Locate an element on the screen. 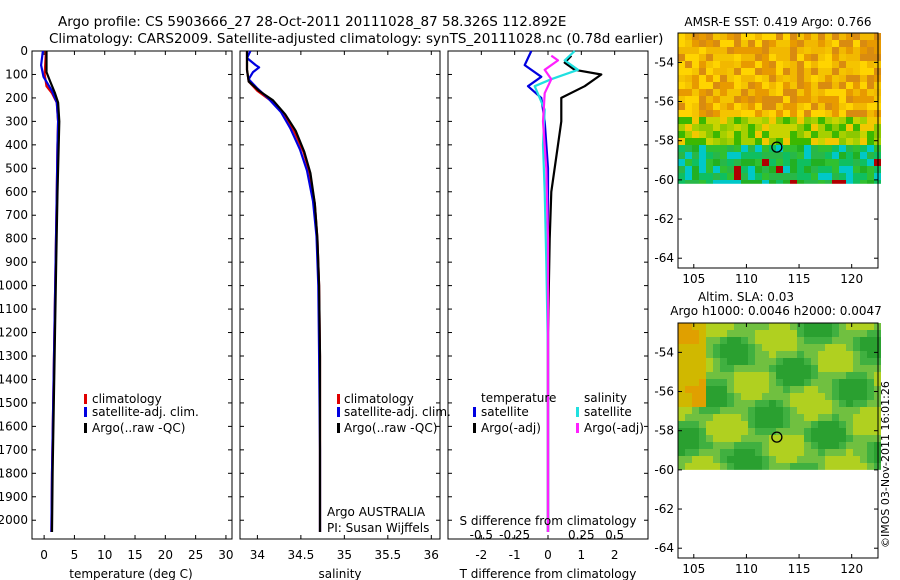 Image resolution: width=900 pixels, height=580 pixels. y-tick-label: 300 is located at coordinates (16, 121).